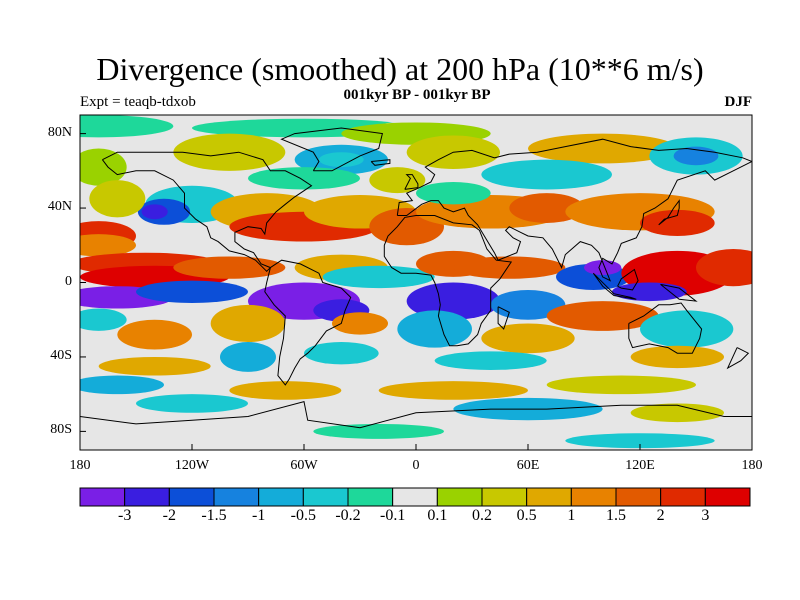 The width and height of the screenshot is (800, 600). I want to click on lat-tick-label: 40S, so click(61, 355).